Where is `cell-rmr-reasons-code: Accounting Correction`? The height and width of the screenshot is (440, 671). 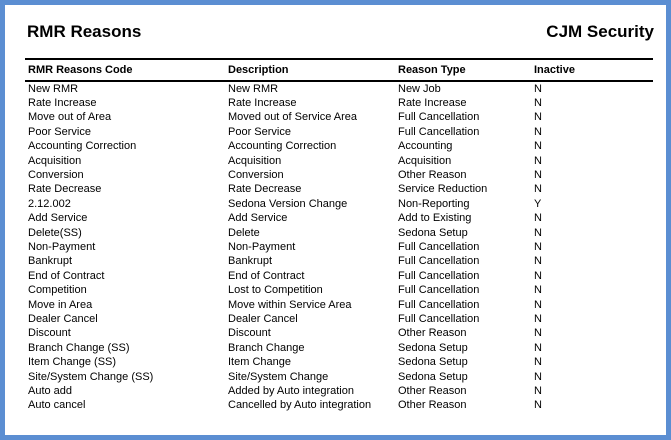 cell-rmr-reasons-code: Accounting Correction is located at coordinates (82, 146).